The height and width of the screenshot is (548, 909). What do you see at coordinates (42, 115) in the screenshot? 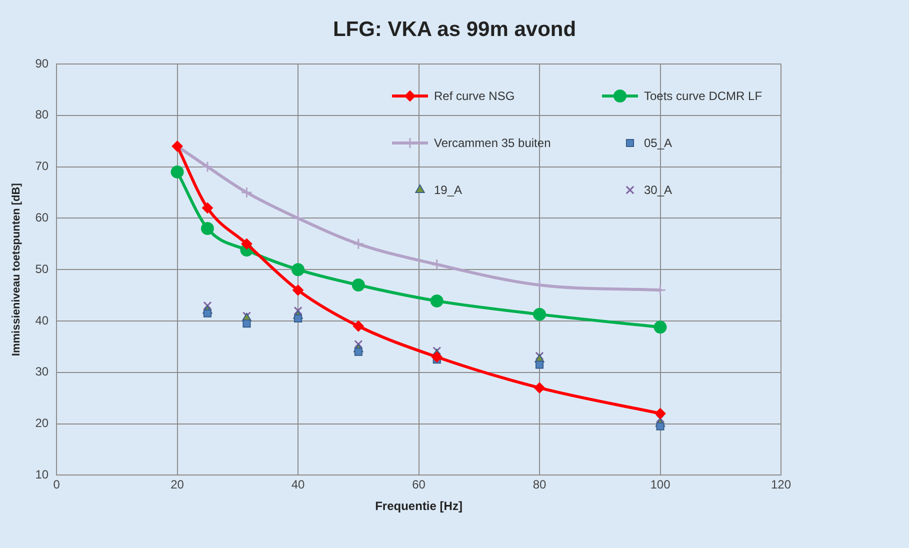
I see `y-tick-label: 80` at bounding box center [42, 115].